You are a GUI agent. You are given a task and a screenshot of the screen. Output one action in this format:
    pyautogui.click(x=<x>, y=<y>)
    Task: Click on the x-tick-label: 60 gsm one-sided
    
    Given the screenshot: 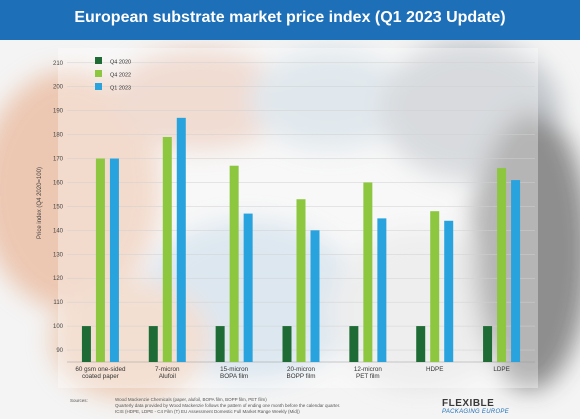 What is the action you would take?
    pyautogui.click(x=100, y=369)
    